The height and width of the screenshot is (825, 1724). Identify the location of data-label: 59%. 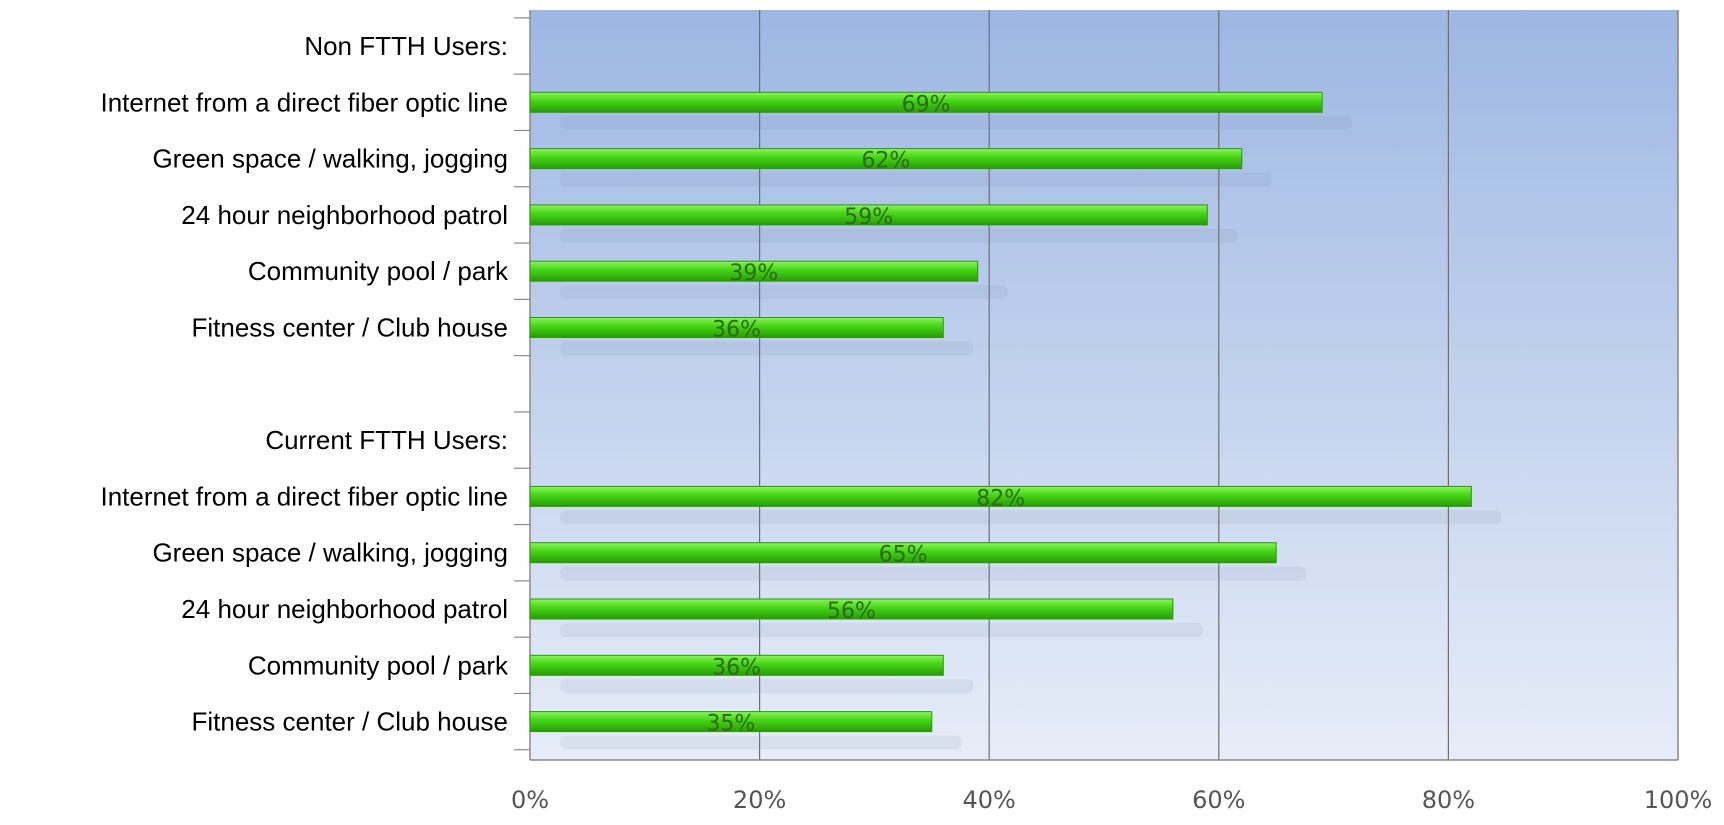
(868, 217).